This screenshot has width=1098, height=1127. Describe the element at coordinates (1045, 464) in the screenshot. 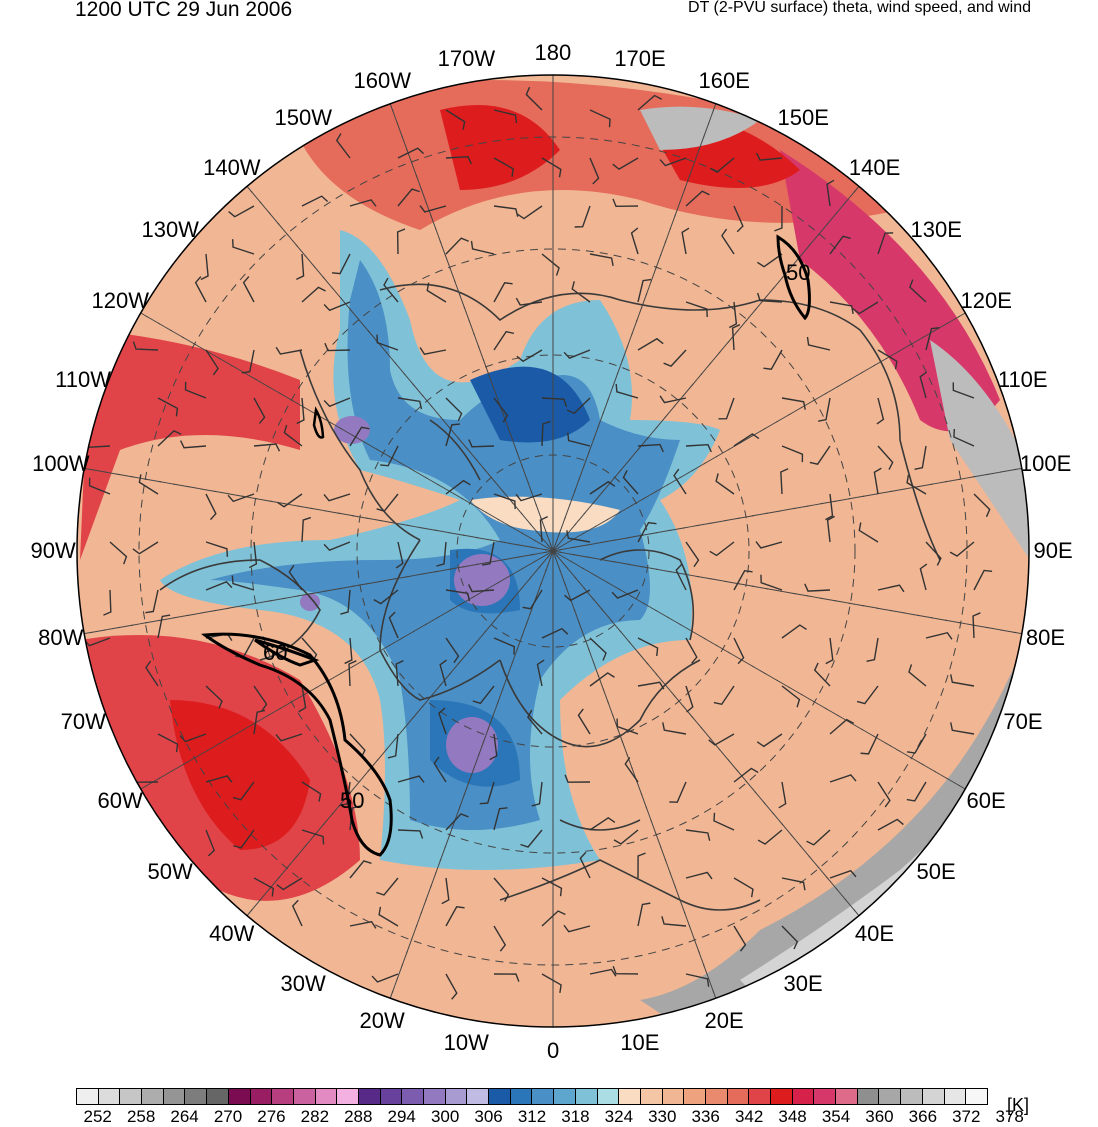

I see `longitude-label: 100E` at that location.